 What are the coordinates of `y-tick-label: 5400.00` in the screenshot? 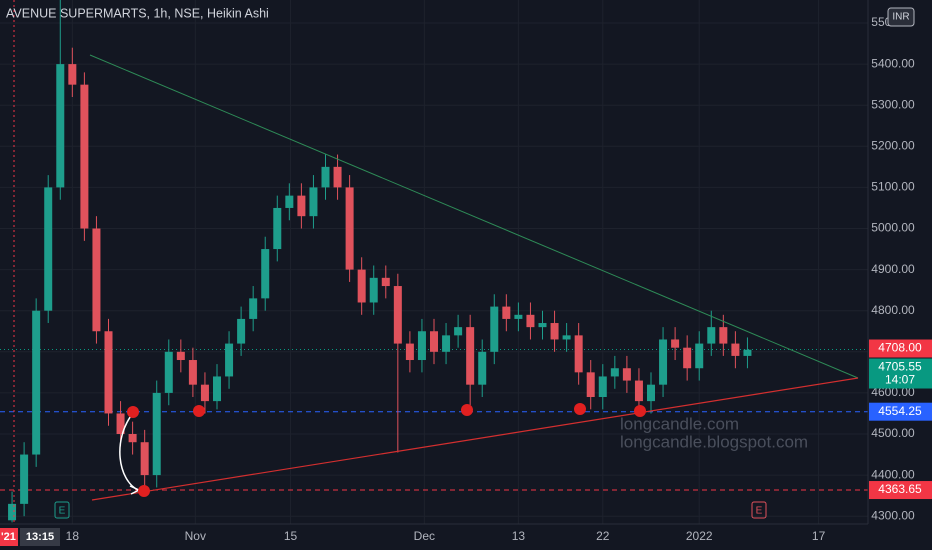 It's located at (893, 63).